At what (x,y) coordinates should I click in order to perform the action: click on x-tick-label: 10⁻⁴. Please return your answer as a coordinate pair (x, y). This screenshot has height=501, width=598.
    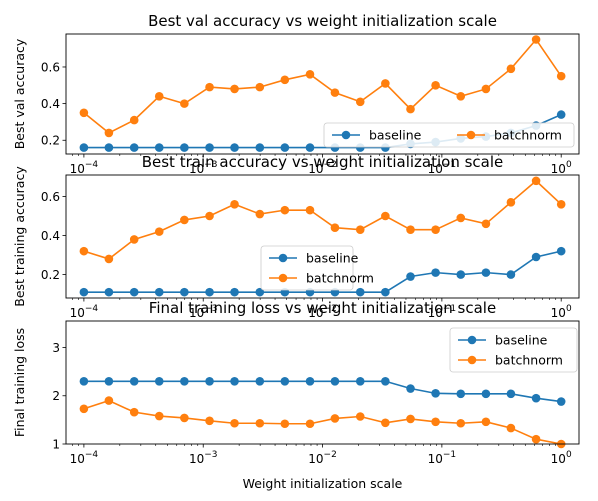
    Looking at the image, I should click on (84, 168).